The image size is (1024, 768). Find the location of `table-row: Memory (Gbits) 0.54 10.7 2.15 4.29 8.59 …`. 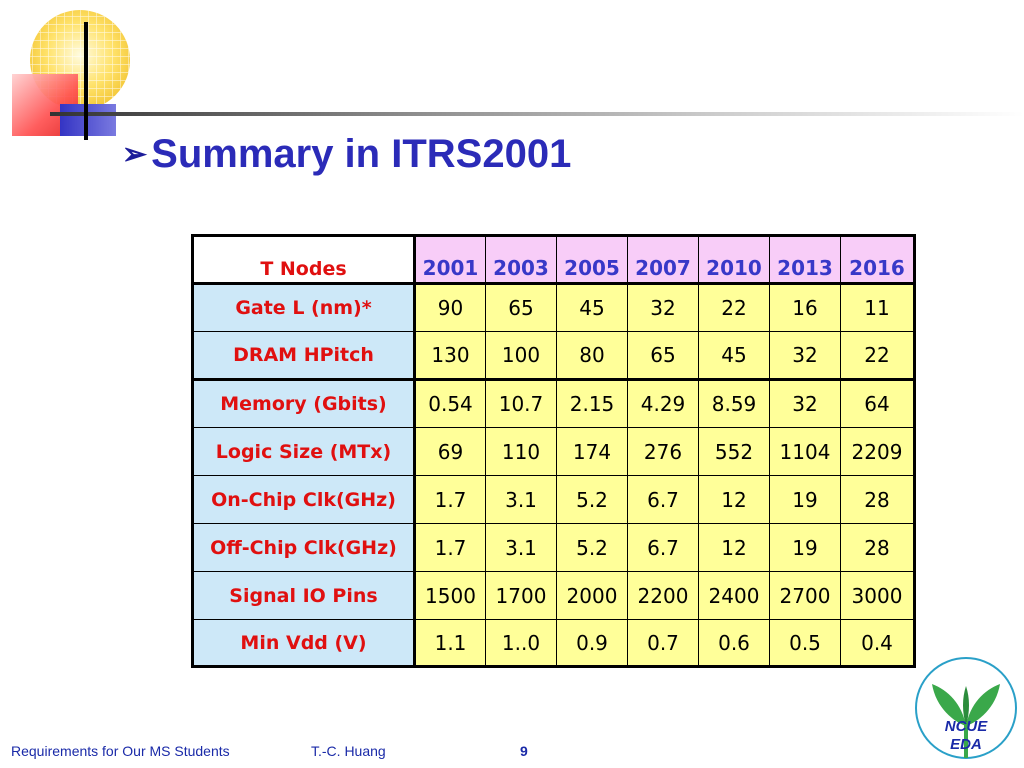

table-row: Memory (Gbits) 0.54 10.7 2.15 4.29 8.59 … is located at coordinates (553, 403).